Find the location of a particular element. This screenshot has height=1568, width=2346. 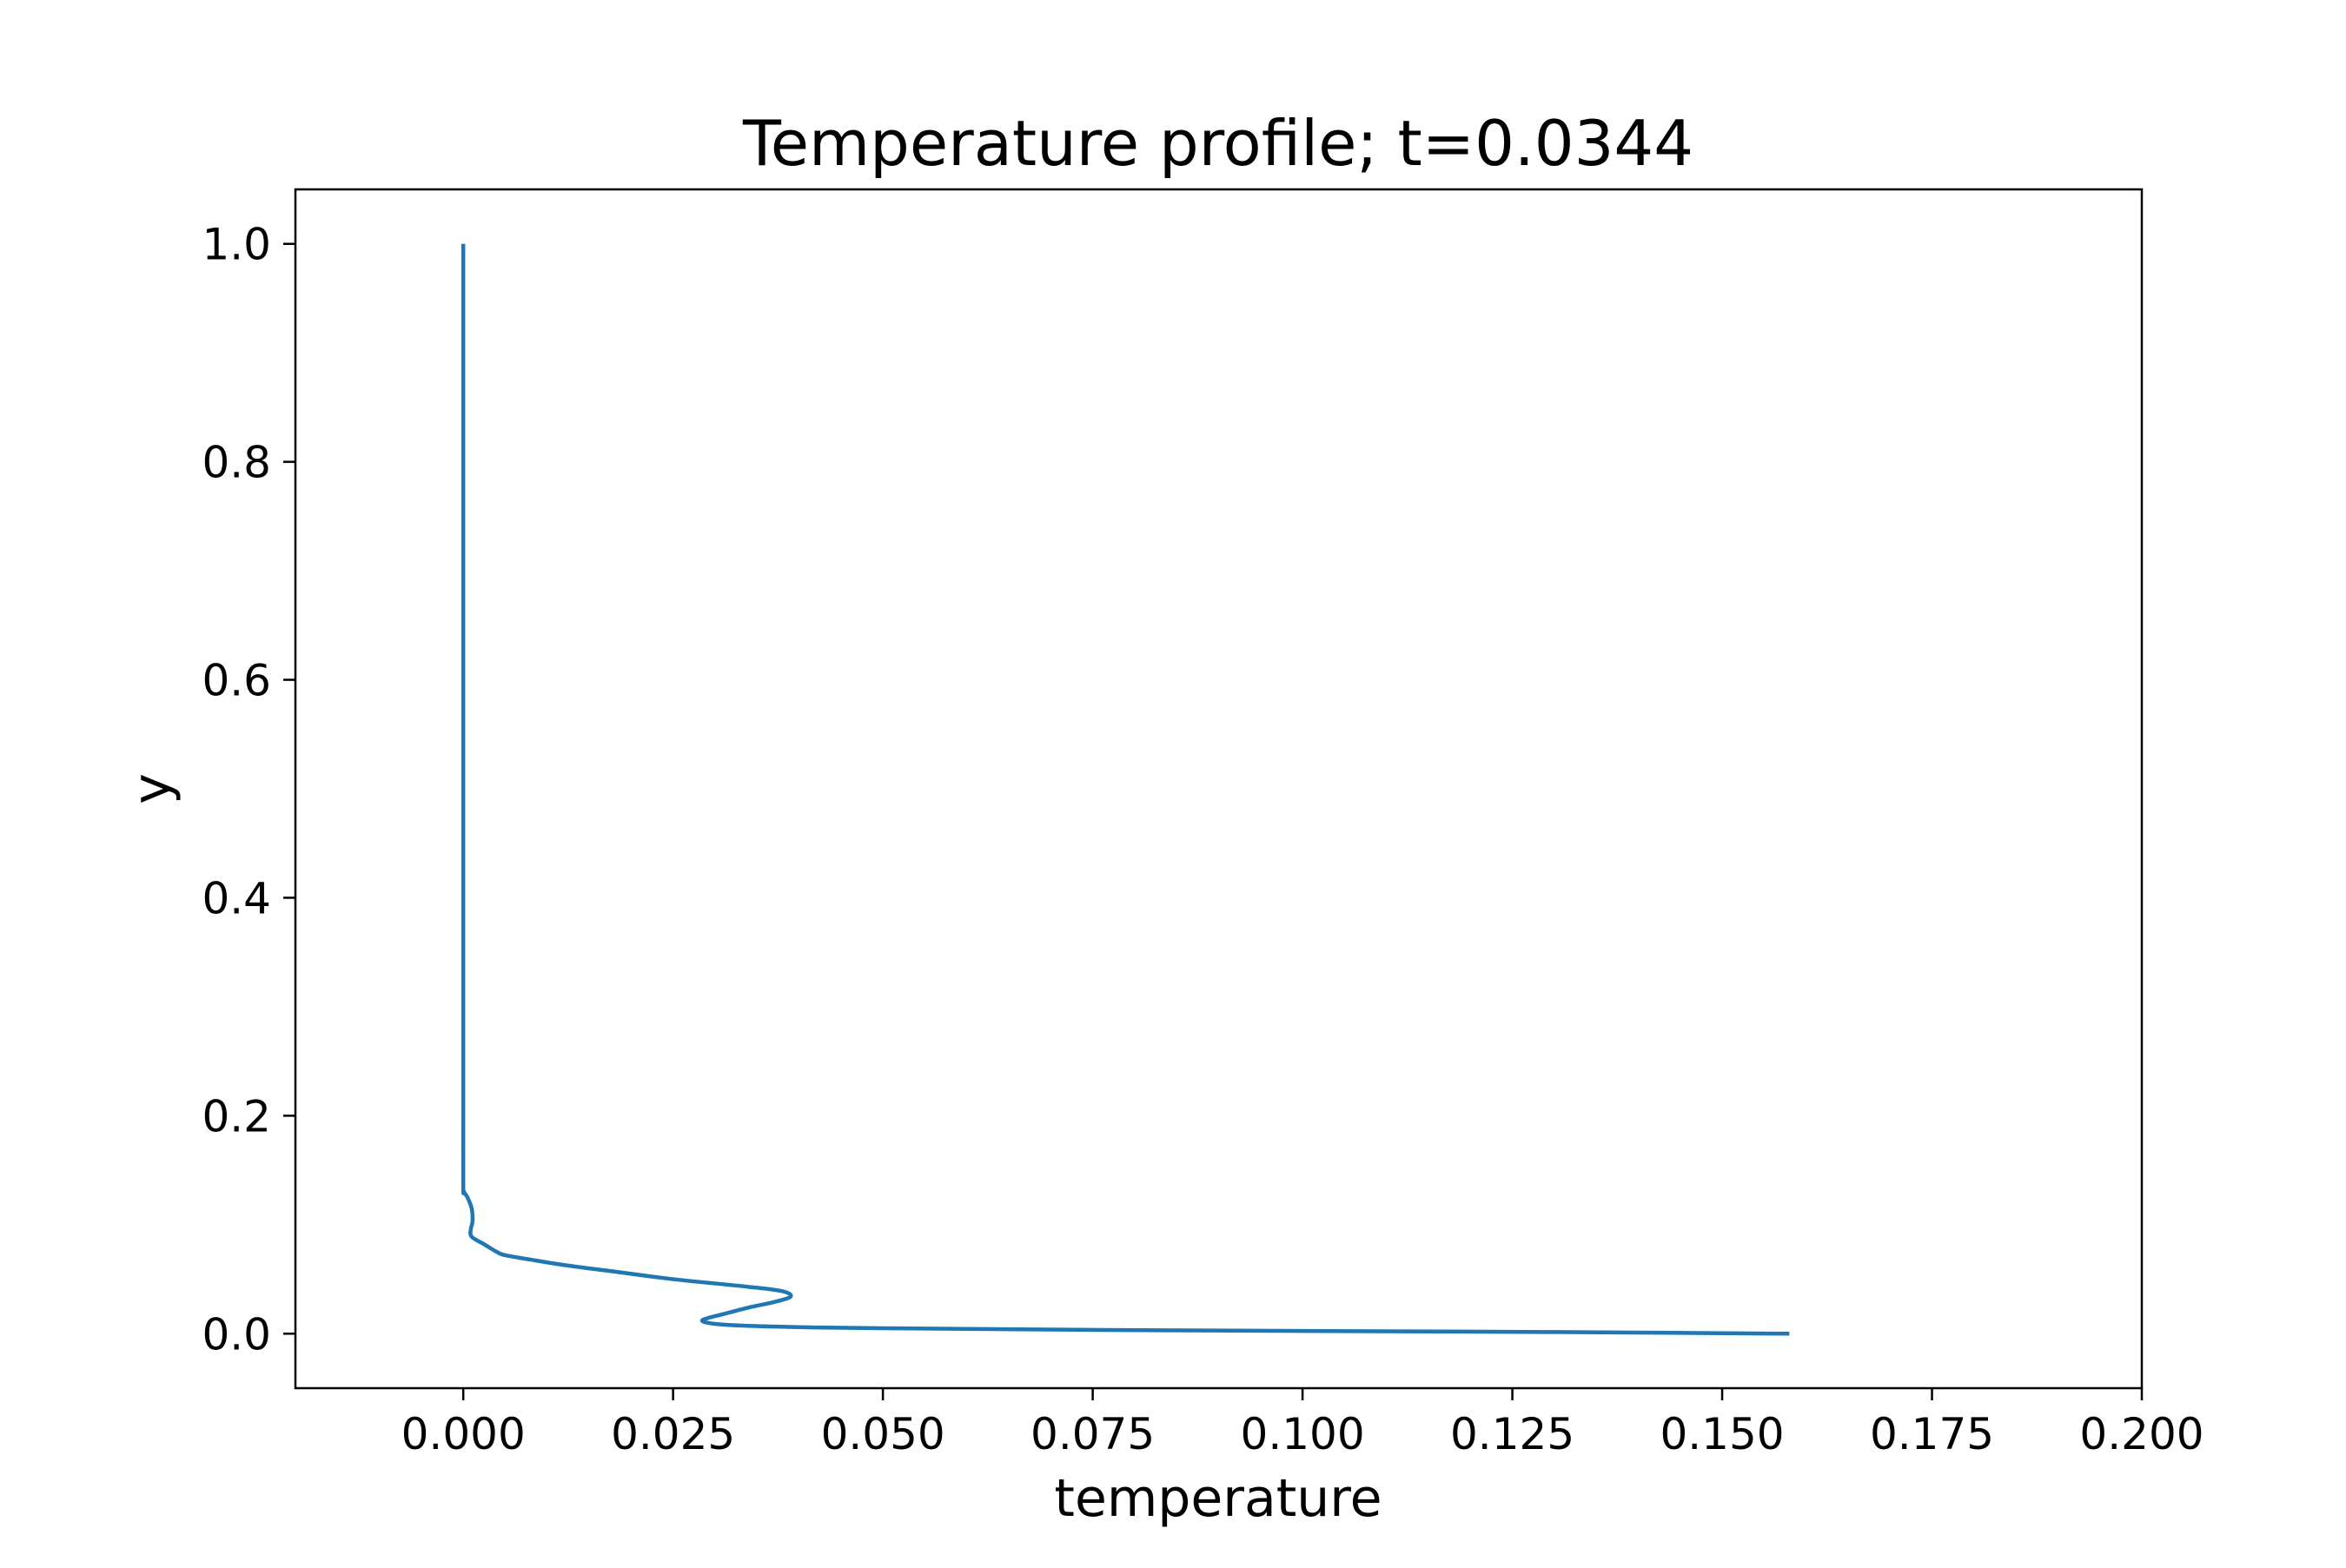

x-tick-label: 0.100 is located at coordinates (1303, 1434).